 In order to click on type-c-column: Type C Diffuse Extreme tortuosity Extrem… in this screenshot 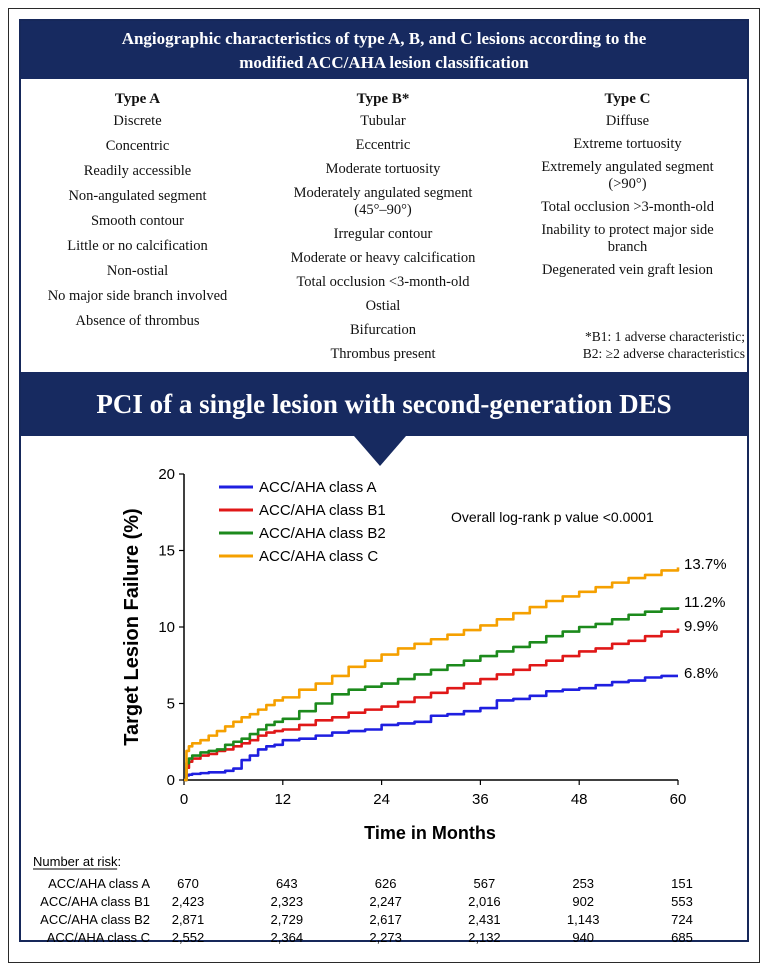, I will do `click(627, 186)`.